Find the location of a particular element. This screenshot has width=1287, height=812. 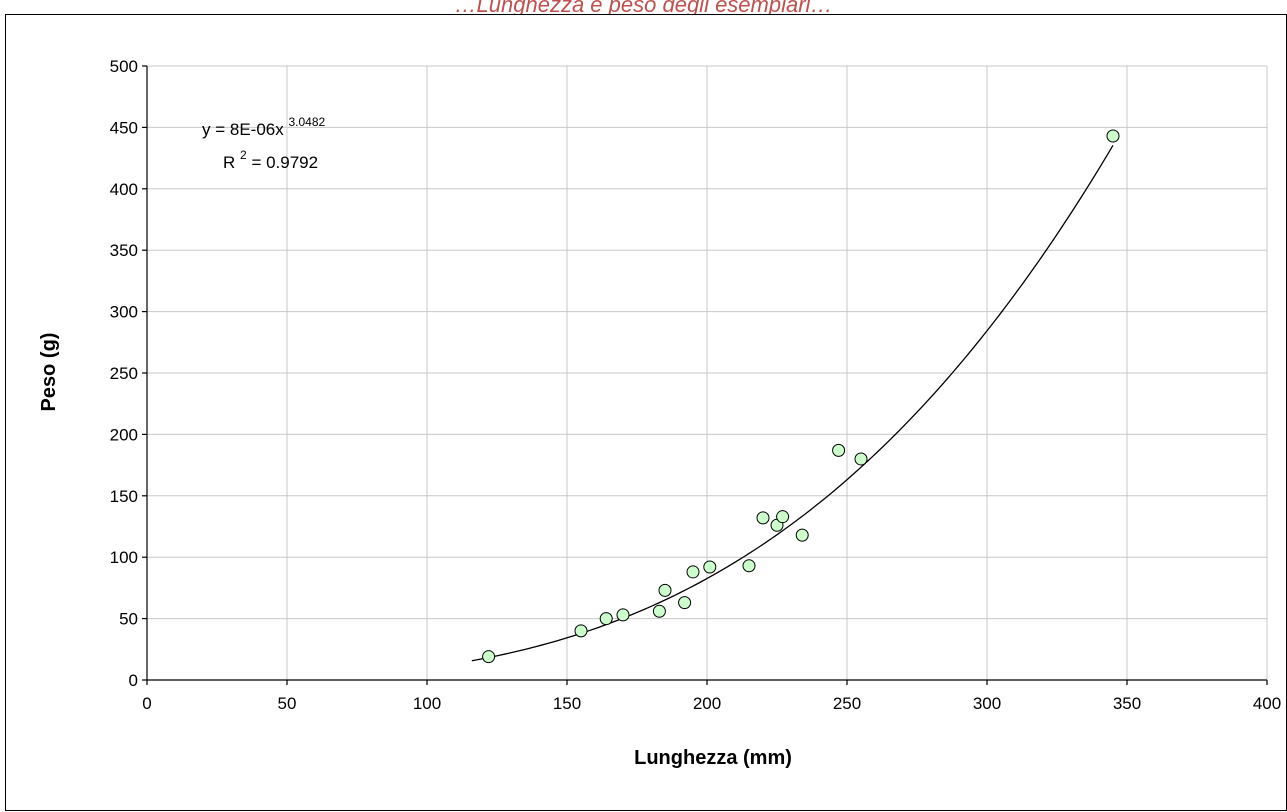

x-tick-label-150: 150 is located at coordinates (567, 703).